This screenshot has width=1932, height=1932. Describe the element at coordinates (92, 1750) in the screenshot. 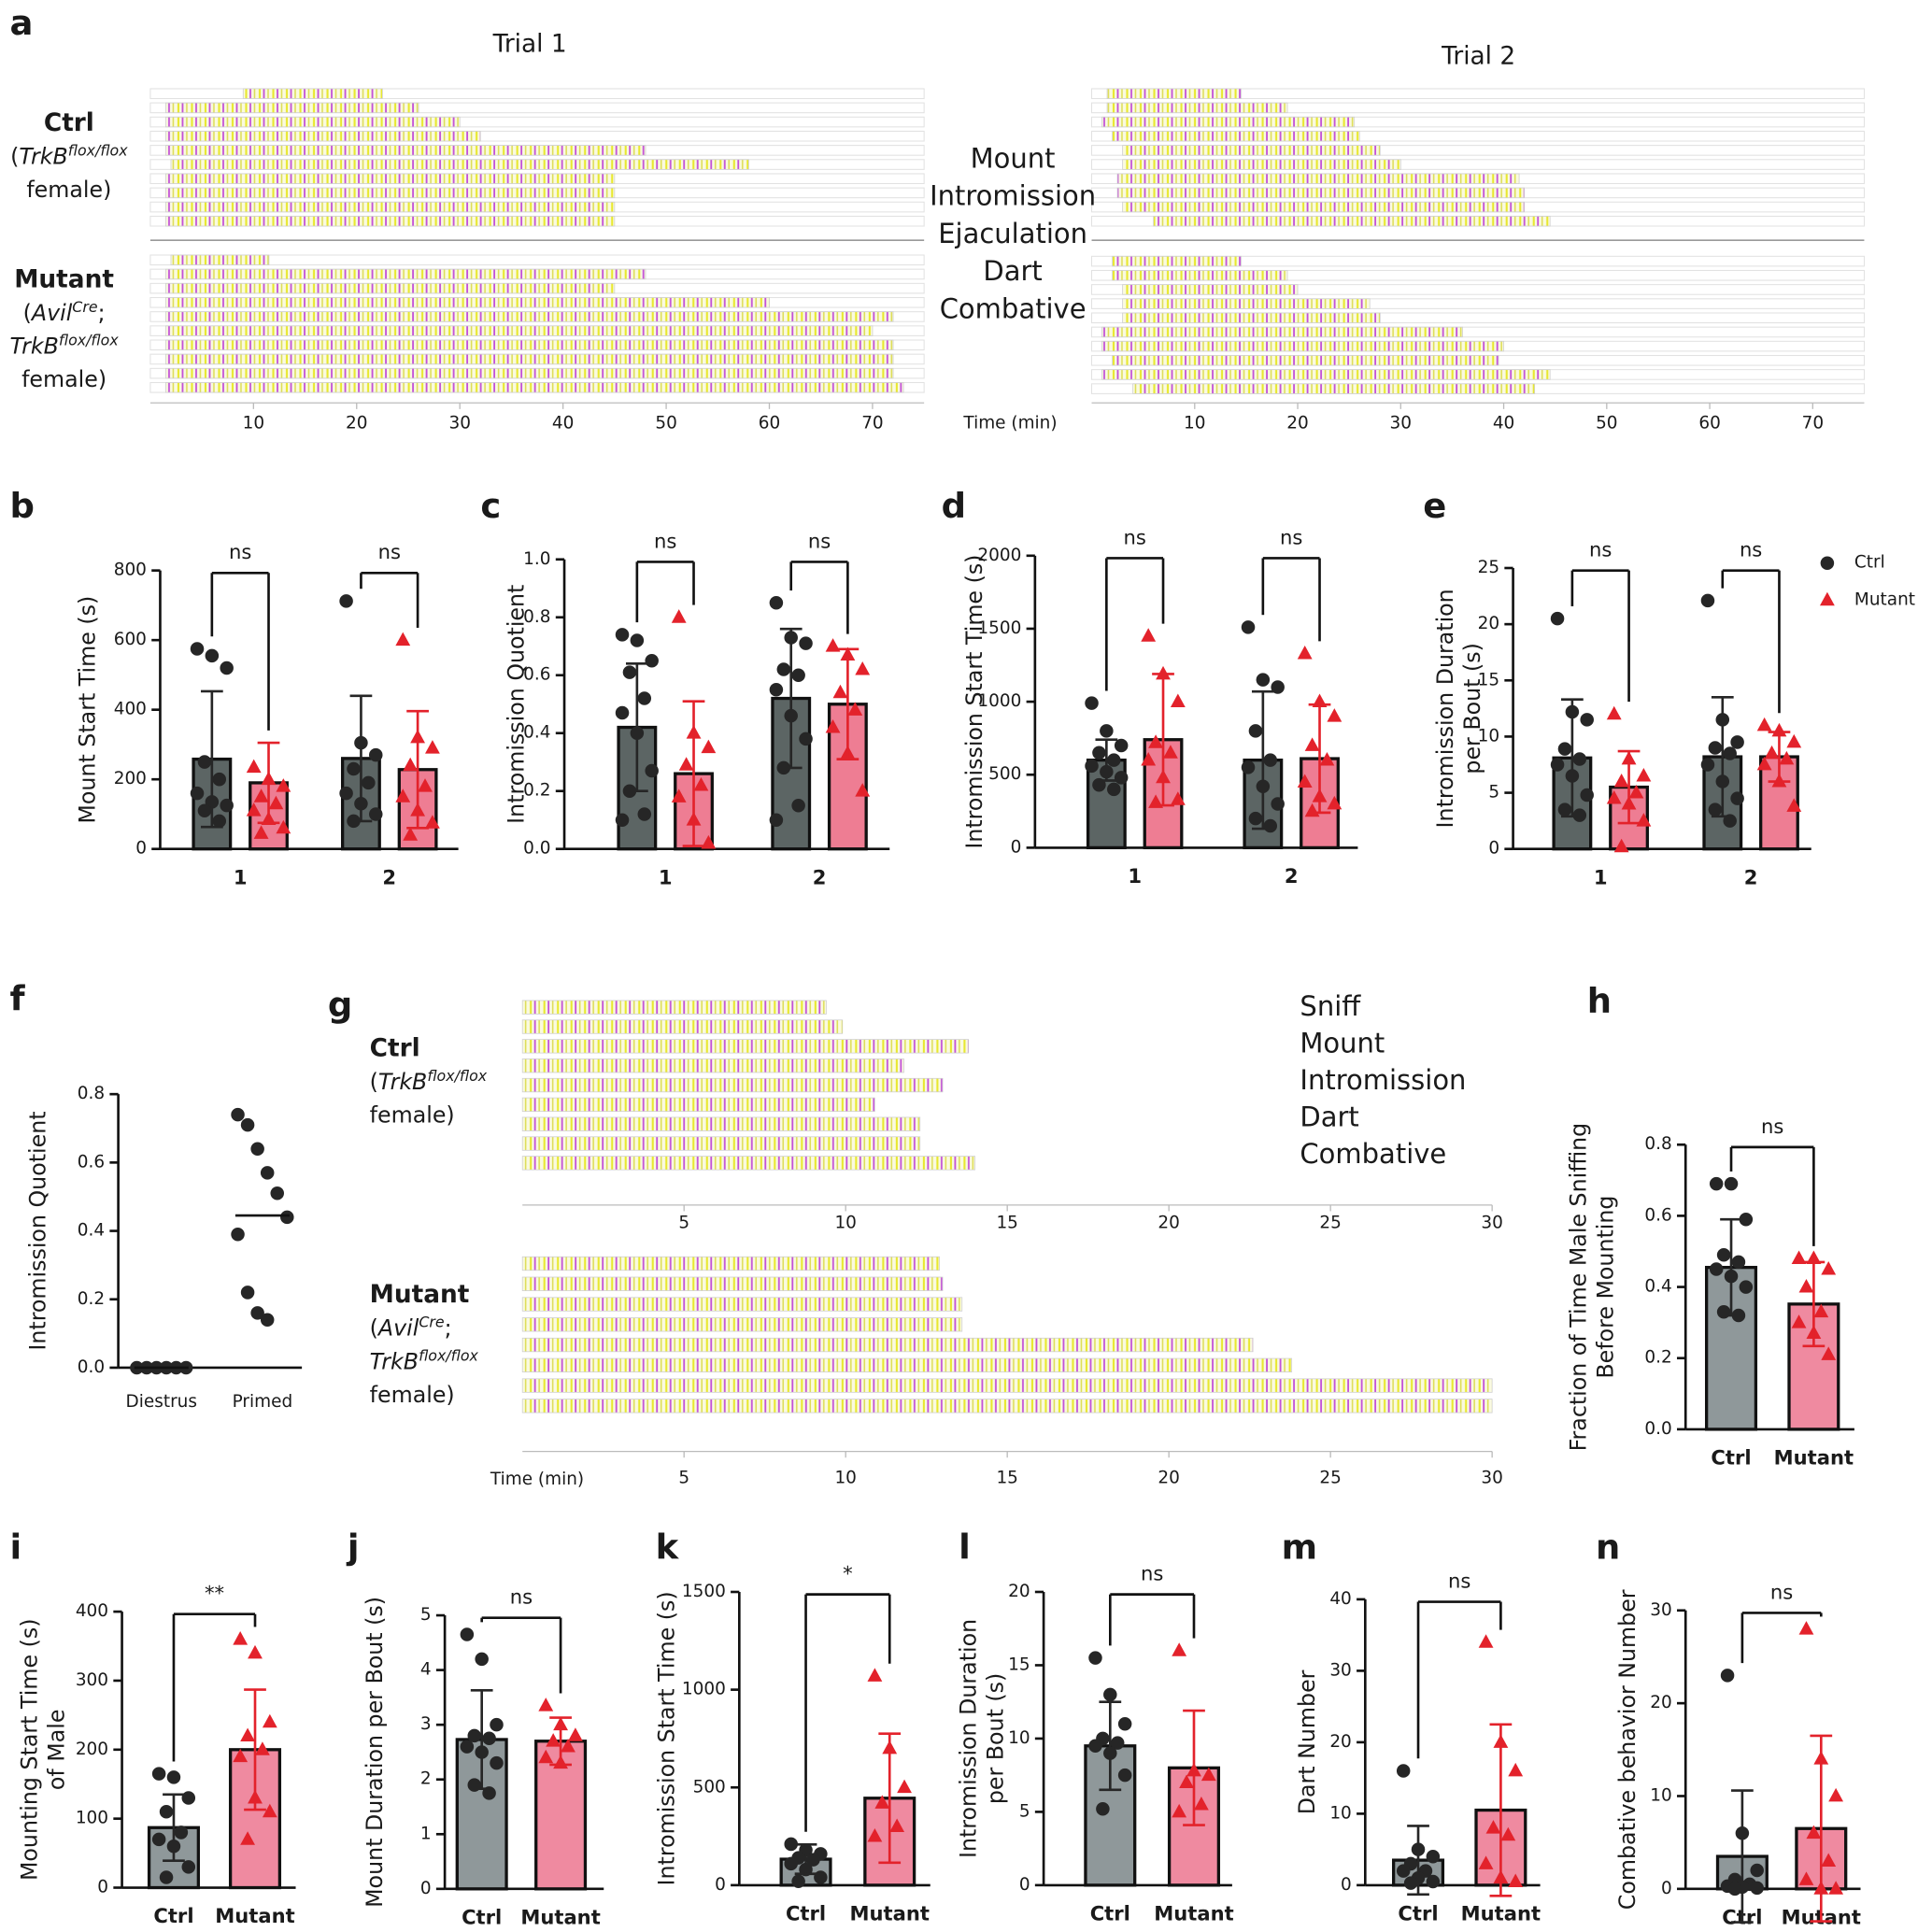

I see `y-tick-label: 200` at that location.